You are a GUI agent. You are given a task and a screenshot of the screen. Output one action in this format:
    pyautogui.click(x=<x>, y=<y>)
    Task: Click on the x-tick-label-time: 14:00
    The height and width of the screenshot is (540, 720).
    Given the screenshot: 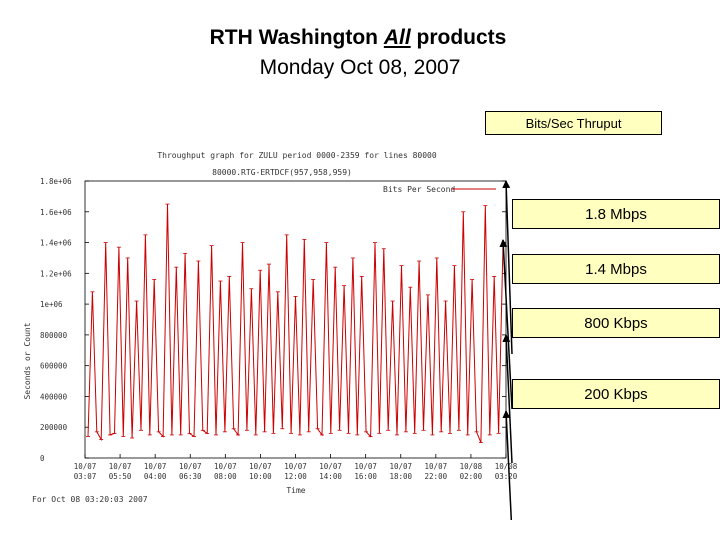 What is the action you would take?
    pyautogui.click(x=330, y=476)
    